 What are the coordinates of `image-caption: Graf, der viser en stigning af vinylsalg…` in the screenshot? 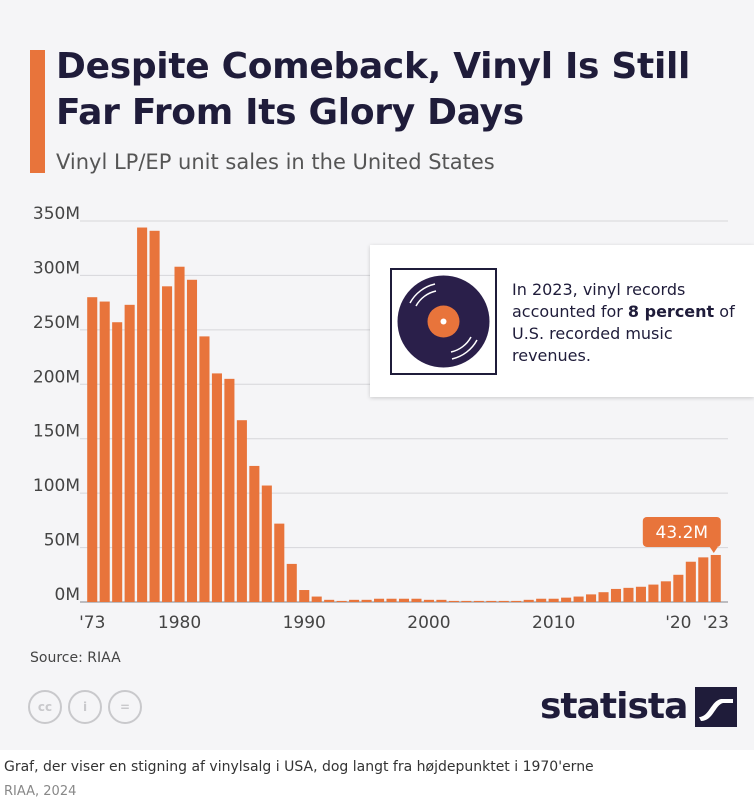 It's located at (299, 767).